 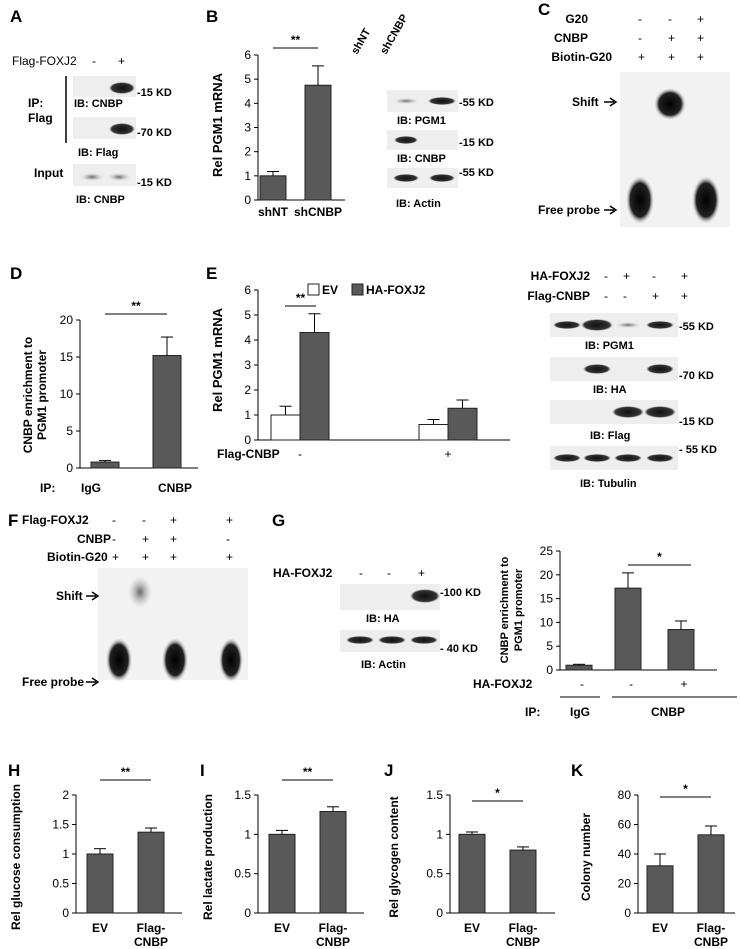 What do you see at coordinates (640, 200) in the screenshot?
I see `free-probe-band` at bounding box center [640, 200].